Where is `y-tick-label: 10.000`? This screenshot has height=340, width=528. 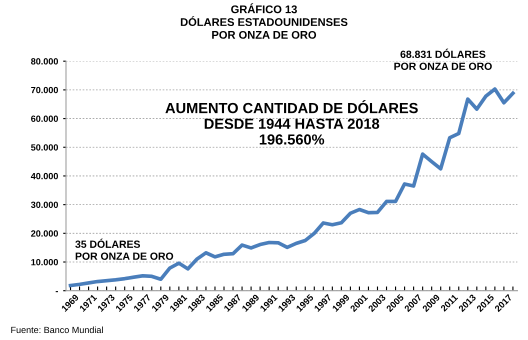 y-tick-label: 10.000 is located at coordinates (44, 262).